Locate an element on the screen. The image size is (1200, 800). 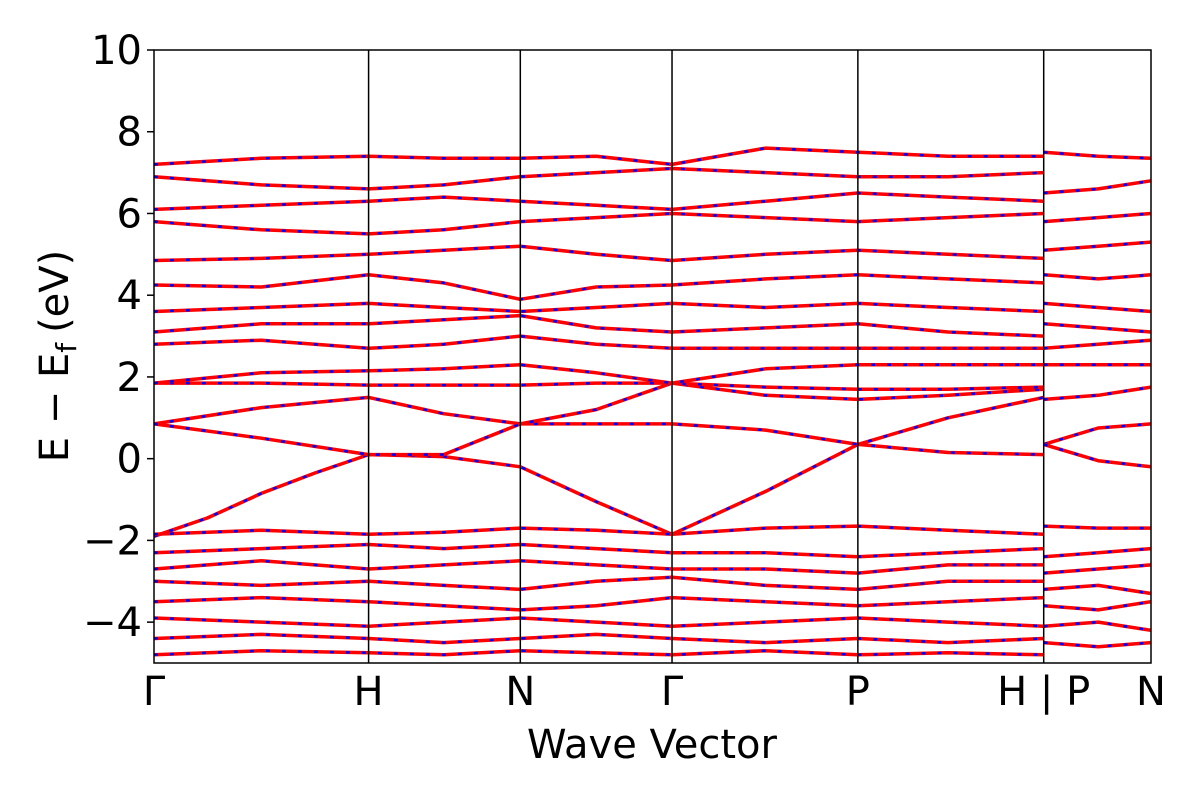
y-axis-label-main: E − E is located at coordinates (55, 408).